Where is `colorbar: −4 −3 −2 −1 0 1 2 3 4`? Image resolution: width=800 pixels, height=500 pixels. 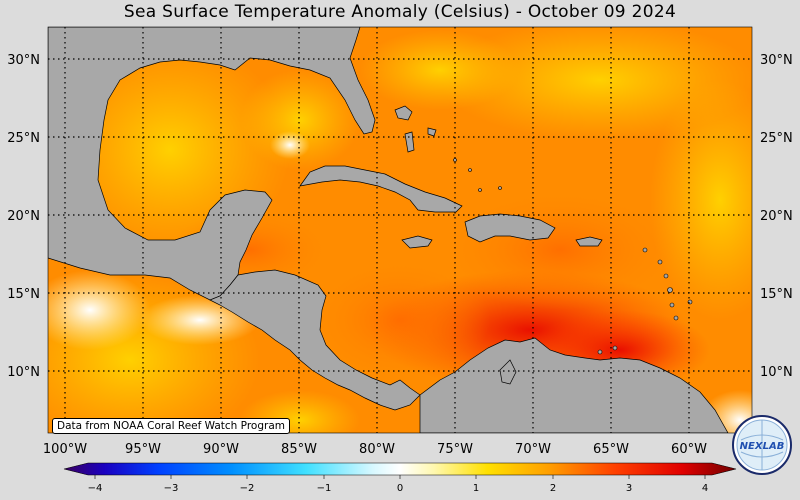 colorbar: −4 −3 −2 −1 0 1 2 3 4 is located at coordinates (400, 478).